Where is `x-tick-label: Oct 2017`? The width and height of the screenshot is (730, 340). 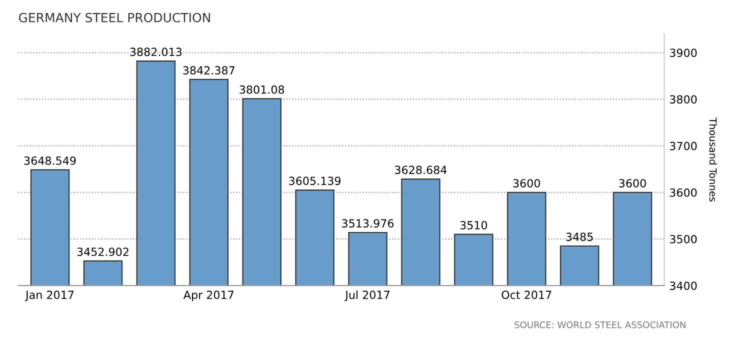
x-tick-label: Oct 2017 is located at coordinates (527, 295).